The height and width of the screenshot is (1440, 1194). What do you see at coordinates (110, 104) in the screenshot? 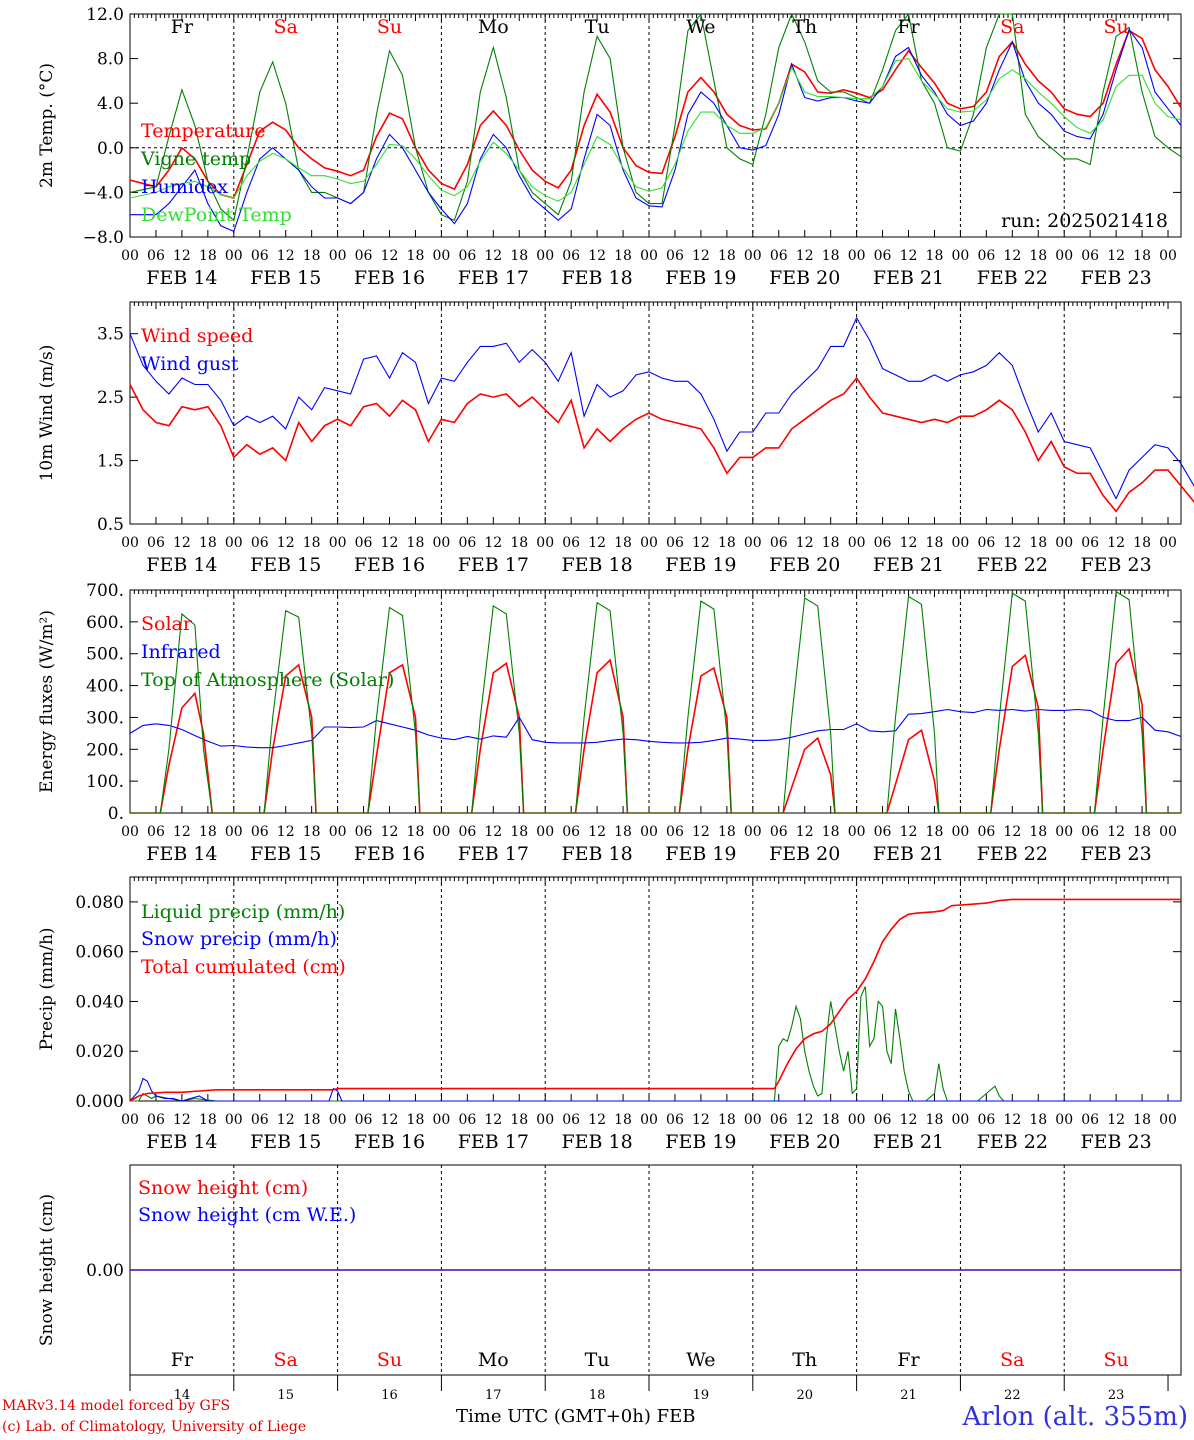
I see `y-tick-label: 4.0` at bounding box center [110, 104].